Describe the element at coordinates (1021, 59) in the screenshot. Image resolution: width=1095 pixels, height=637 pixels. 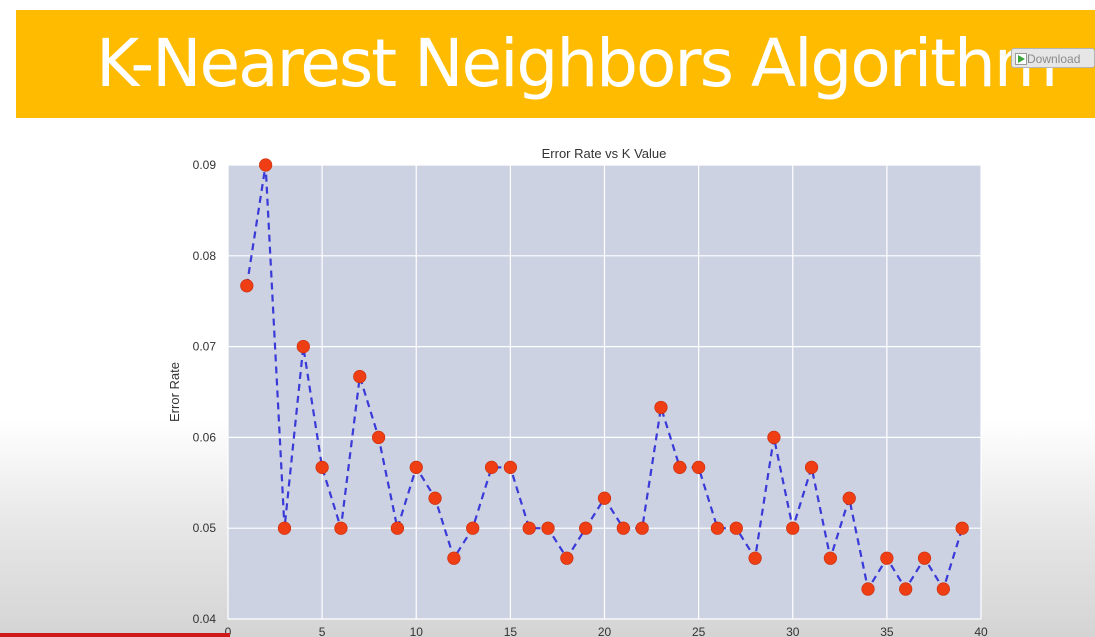
I see `play-icon` at that location.